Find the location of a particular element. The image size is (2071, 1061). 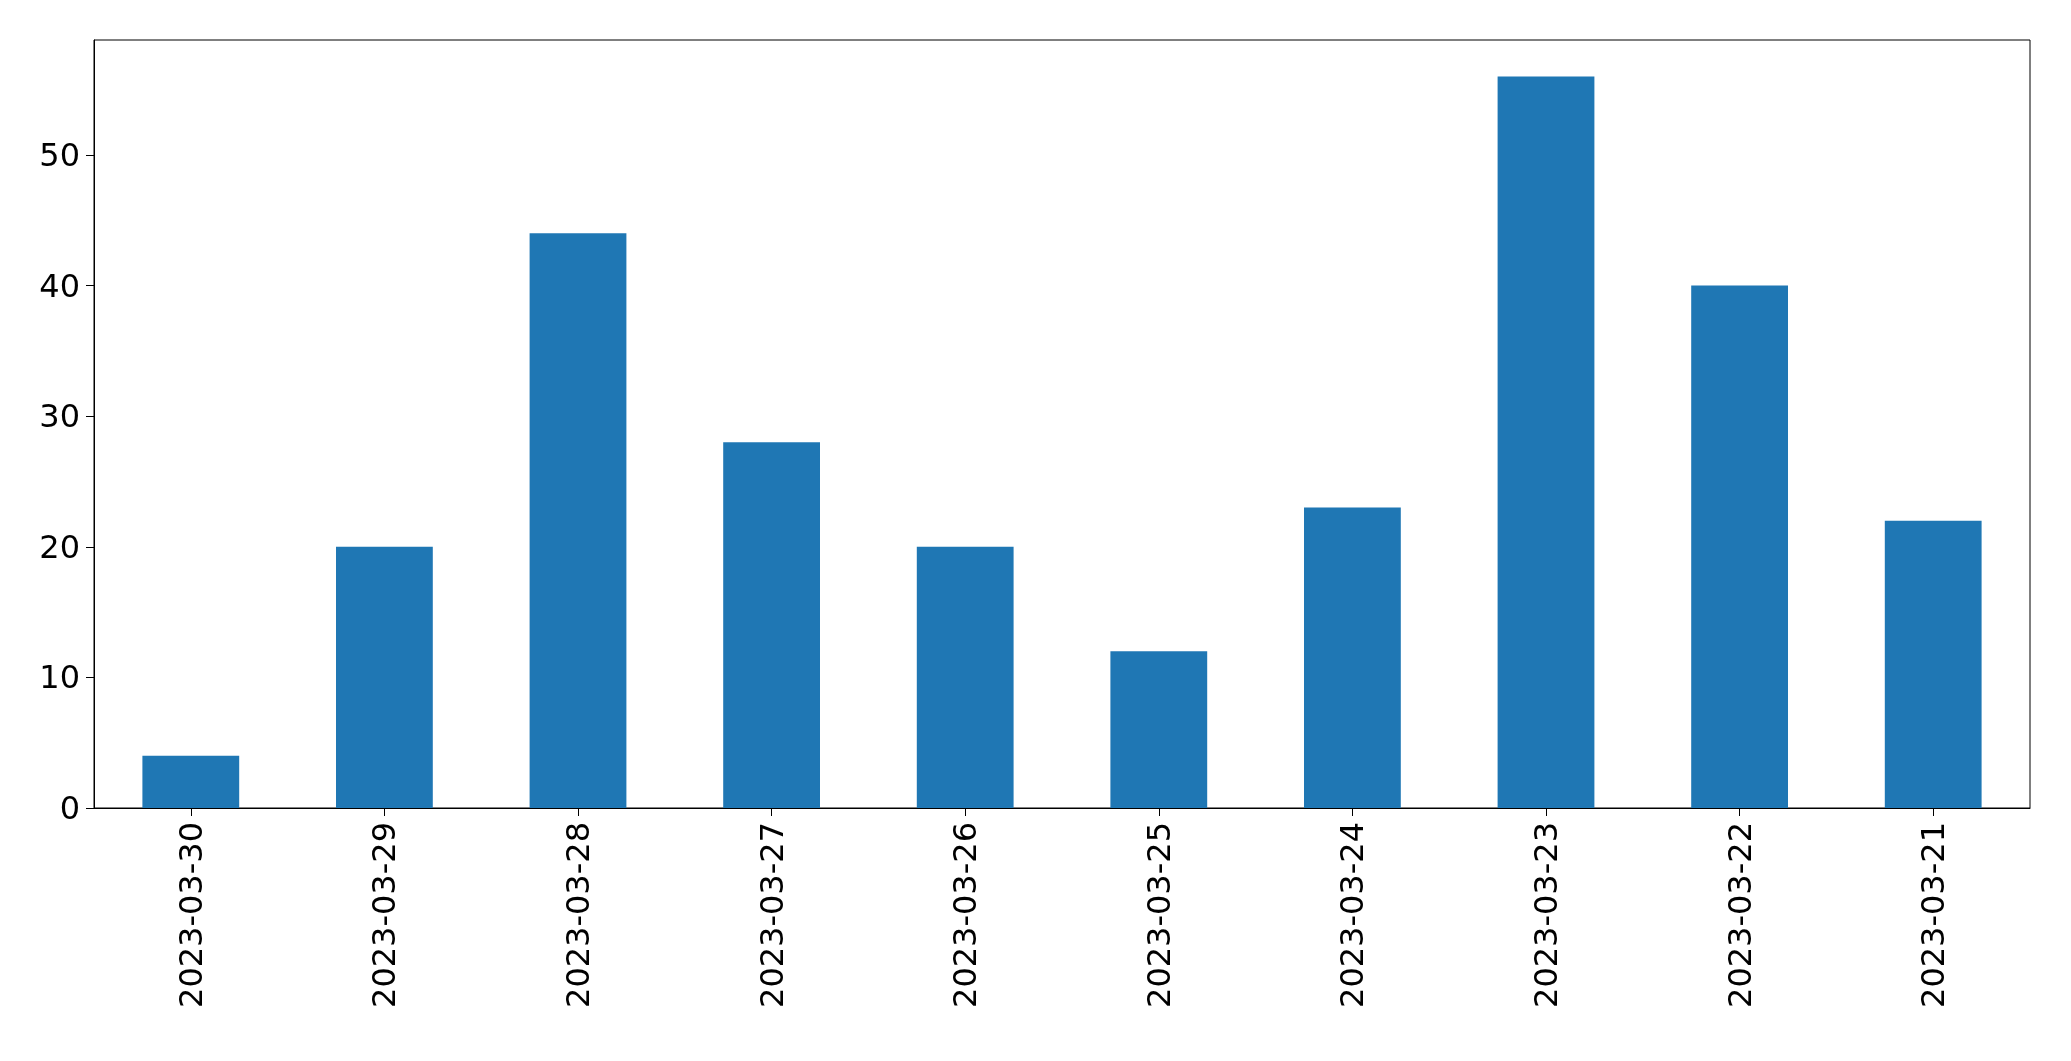

x-tick-label: 2023-03-27 is located at coordinates (771, 915).